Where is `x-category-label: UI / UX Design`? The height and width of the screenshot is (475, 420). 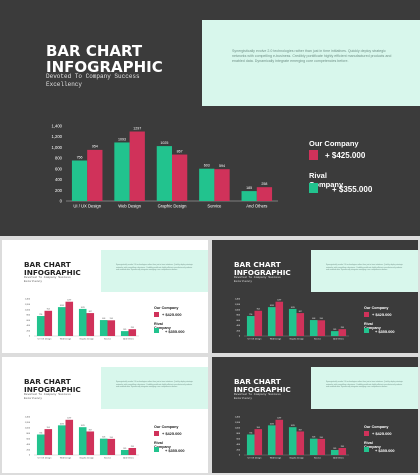
x-category-label: UI / UX Design is located at coordinates (87, 206).